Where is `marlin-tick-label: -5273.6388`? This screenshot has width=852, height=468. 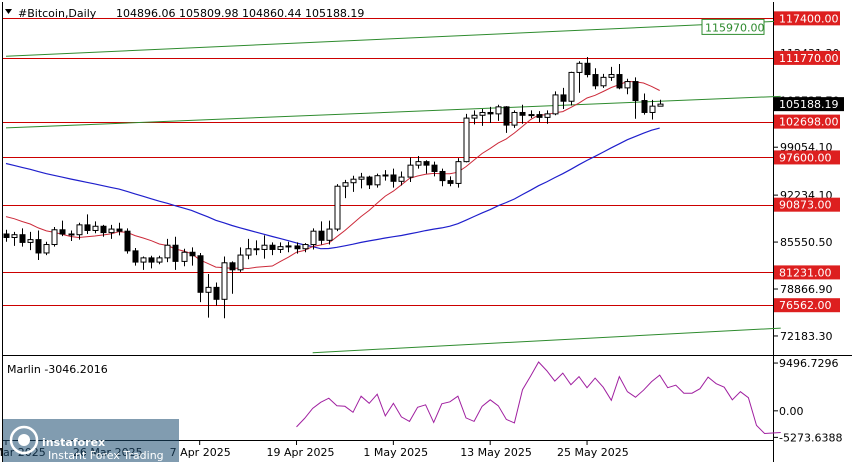
marlin-tick-label: -5273.6388 is located at coordinates (810, 437).